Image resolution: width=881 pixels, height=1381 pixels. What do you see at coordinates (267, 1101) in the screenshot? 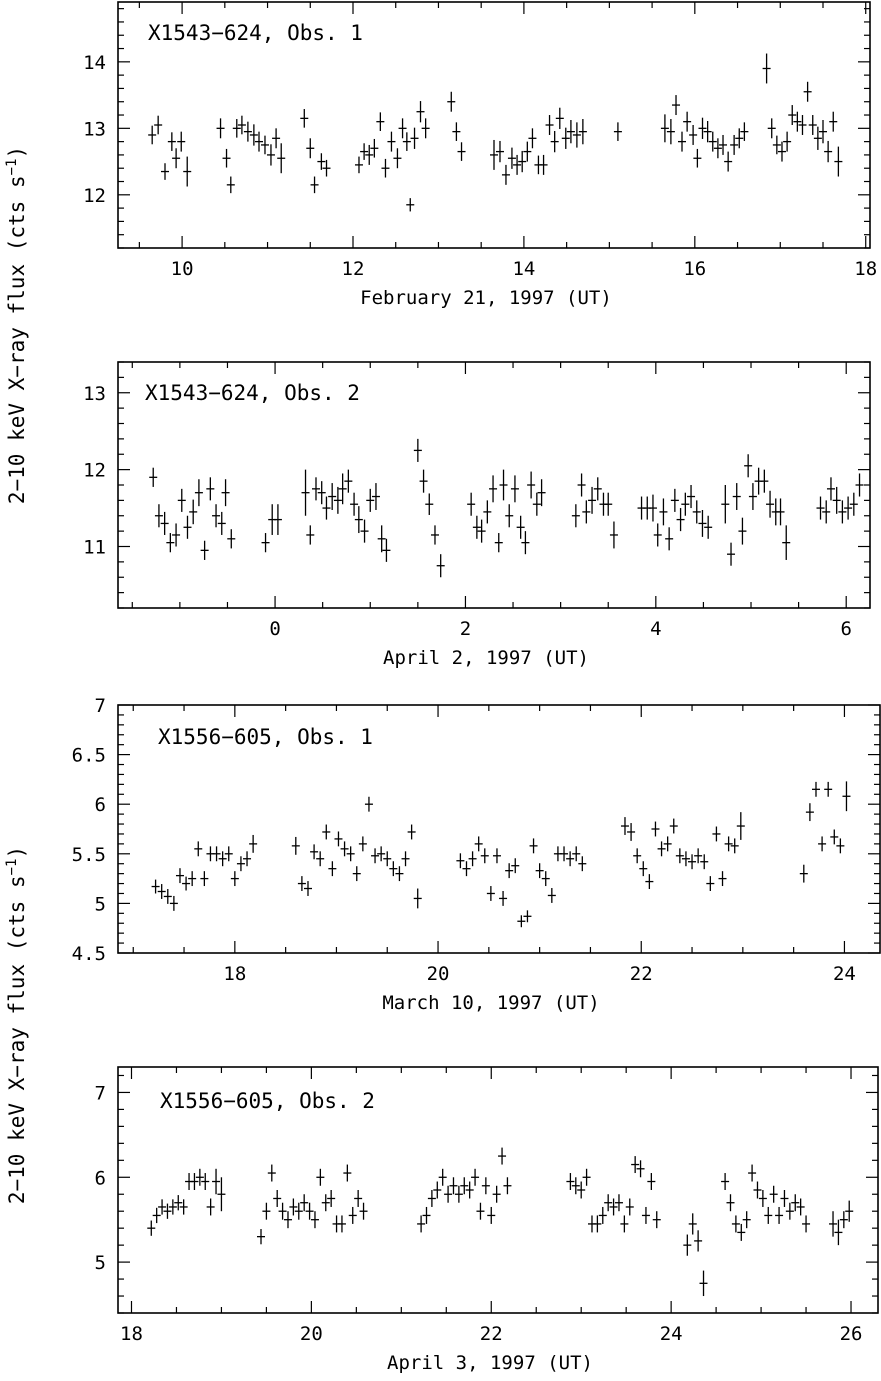
I see `panel-title: X1556−605, Obs. 2` at bounding box center [267, 1101].